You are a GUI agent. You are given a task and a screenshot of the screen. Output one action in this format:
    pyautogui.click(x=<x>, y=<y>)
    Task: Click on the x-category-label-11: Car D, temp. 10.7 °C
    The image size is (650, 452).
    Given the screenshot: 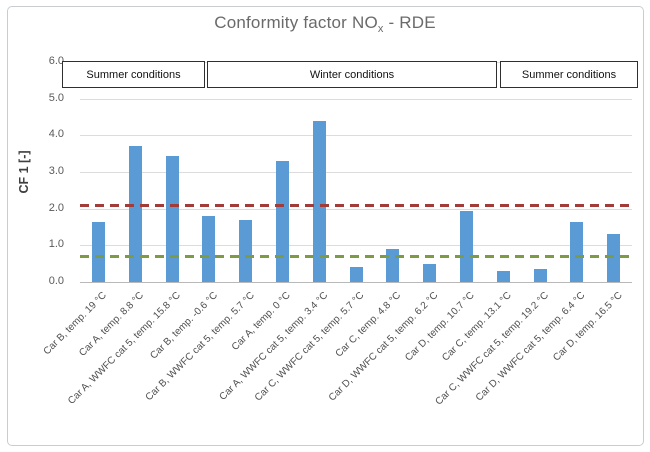 What is the action you would take?
    pyautogui.click(x=440, y=327)
    